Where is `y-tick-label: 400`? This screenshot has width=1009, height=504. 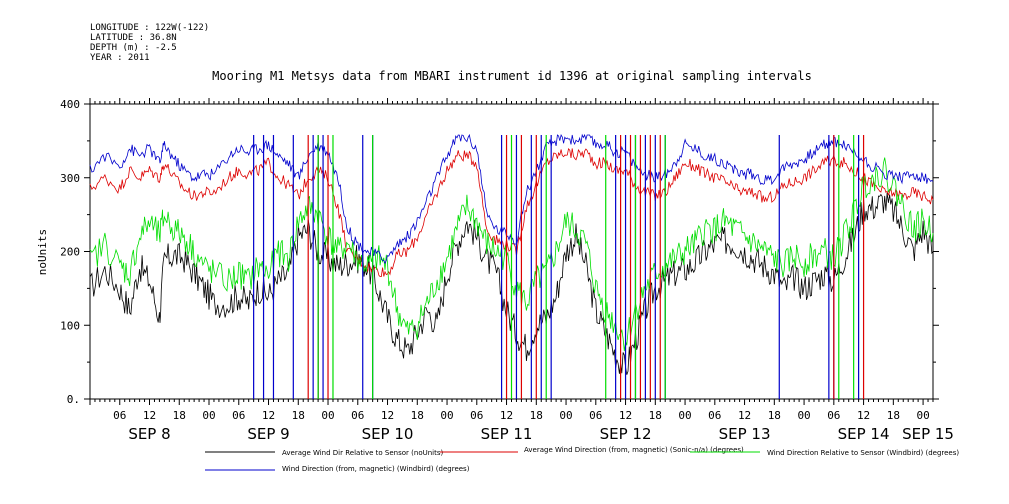 y-tick-label: 400 is located at coordinates (70, 104).